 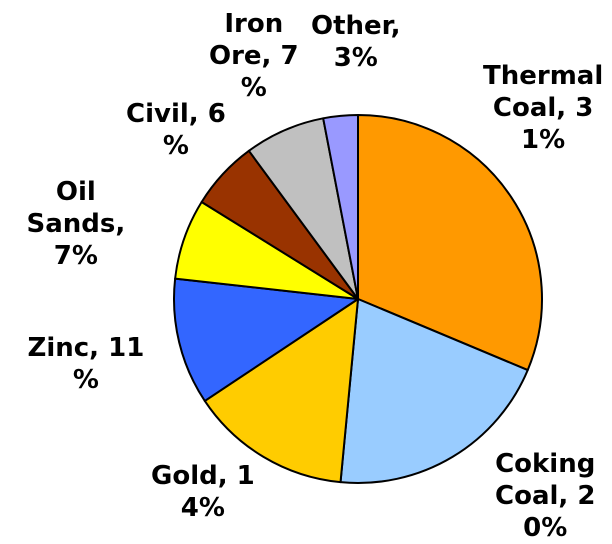 What do you see at coordinates (202, 508) in the screenshot?
I see `slice-label-line: 4%` at bounding box center [202, 508].